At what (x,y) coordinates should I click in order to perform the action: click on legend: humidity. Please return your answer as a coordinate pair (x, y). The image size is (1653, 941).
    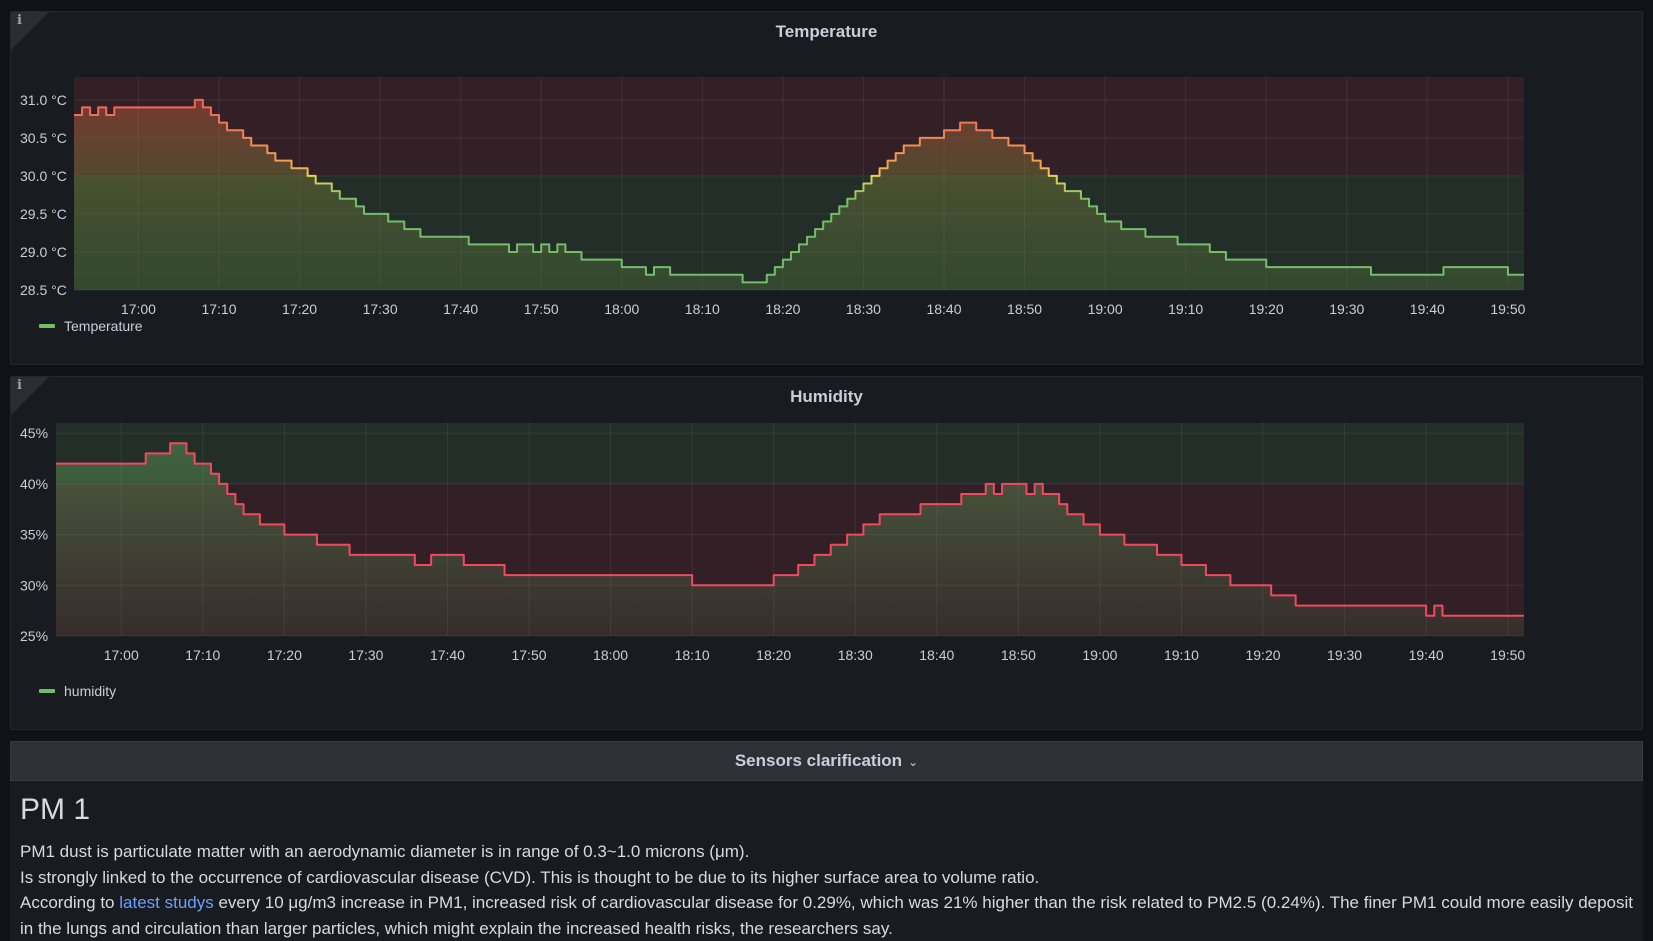
    Looking at the image, I should click on (77, 691).